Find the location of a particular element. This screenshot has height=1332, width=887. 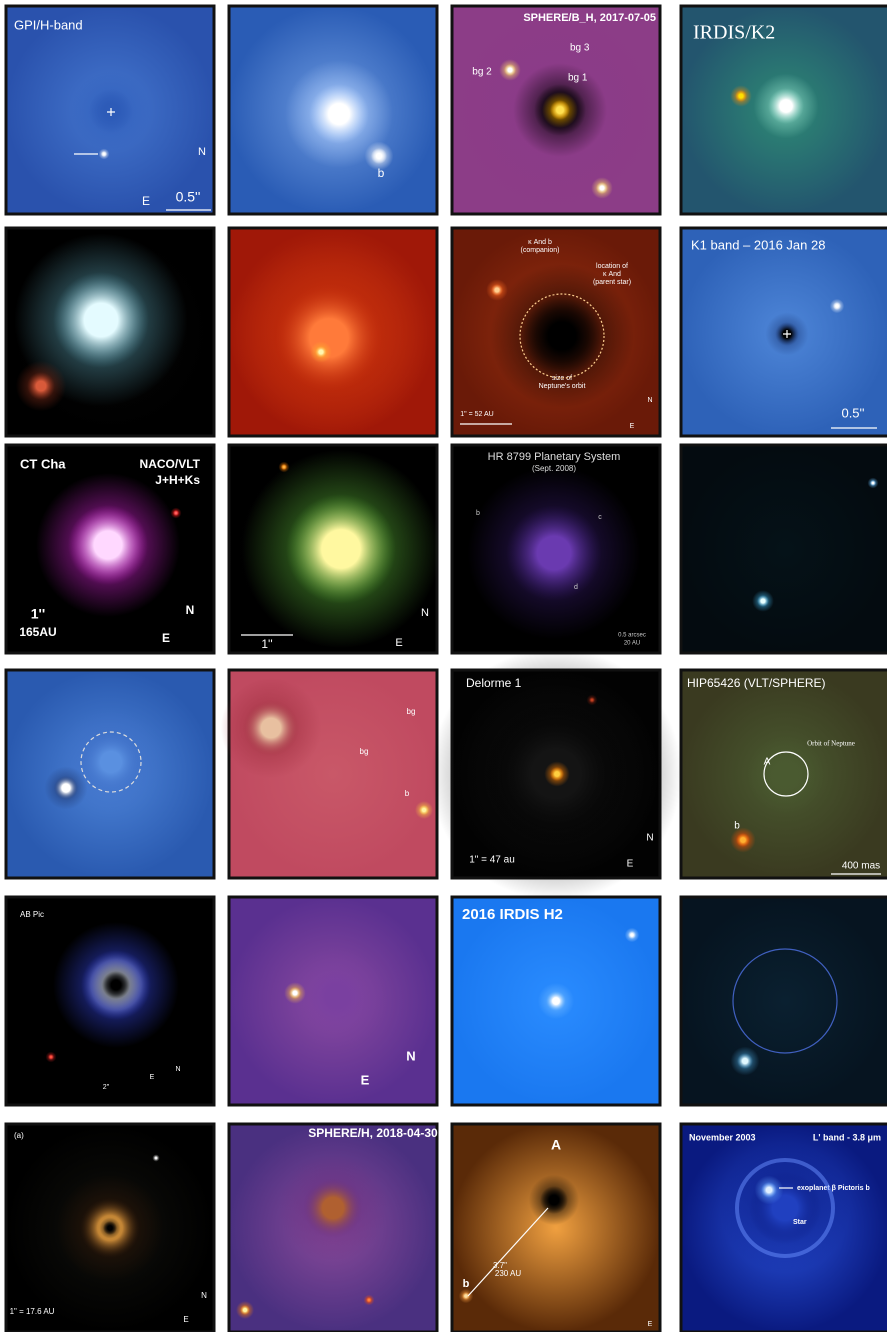

image-label: 20 AU is located at coordinates (632, 644).